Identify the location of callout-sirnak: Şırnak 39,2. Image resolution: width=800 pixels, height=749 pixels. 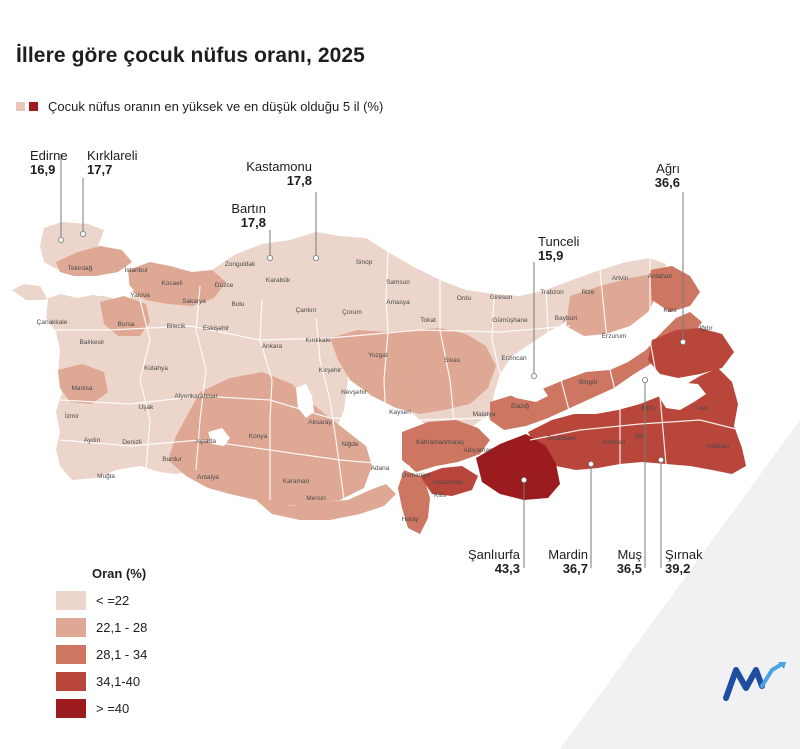
(684, 562).